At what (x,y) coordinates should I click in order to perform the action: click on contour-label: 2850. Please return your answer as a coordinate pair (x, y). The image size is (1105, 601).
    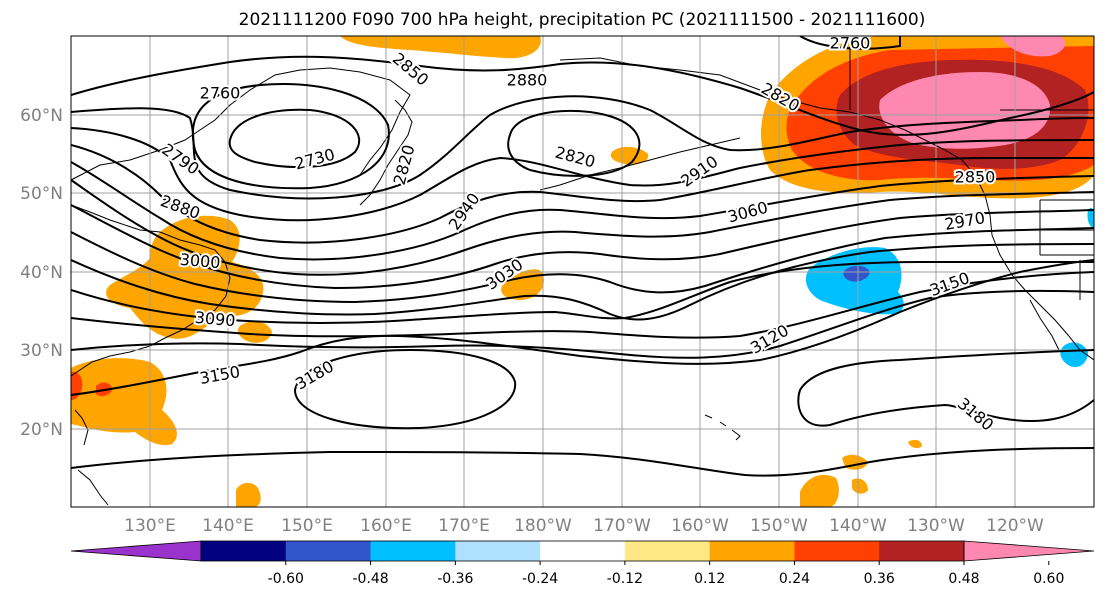
    Looking at the image, I should click on (975, 177).